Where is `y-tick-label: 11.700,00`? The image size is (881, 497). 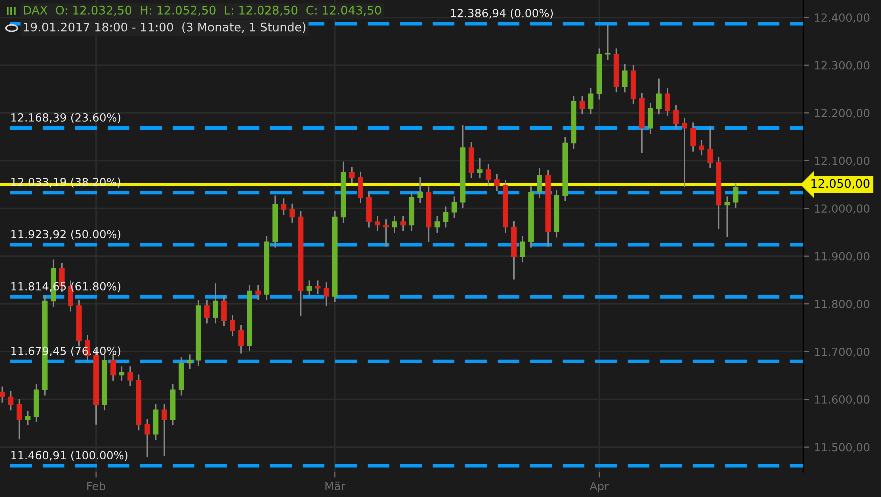 y-tick-label: 11.700,00 is located at coordinates (842, 353).